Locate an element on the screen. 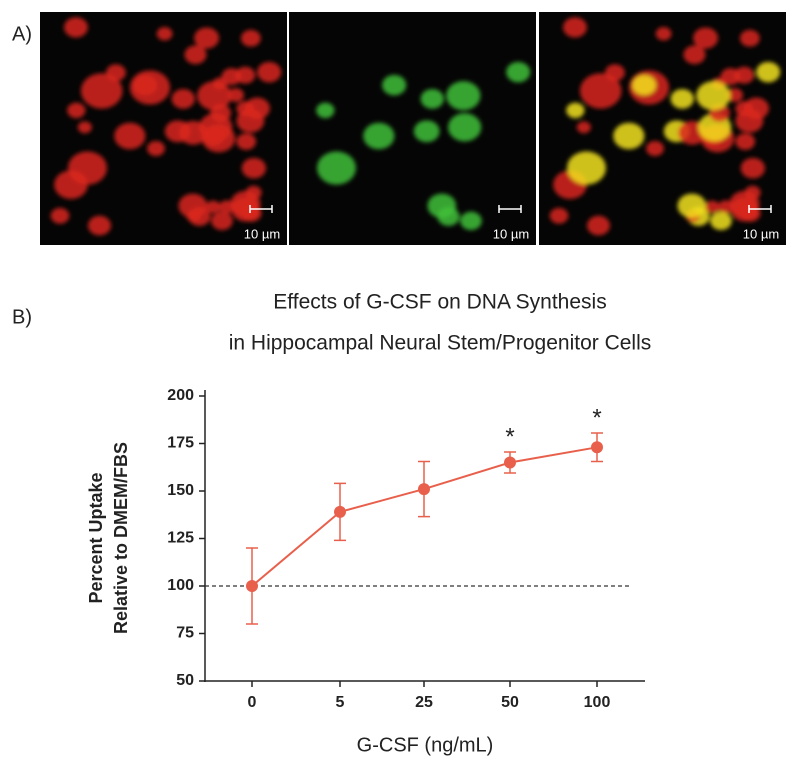 This screenshot has width=800, height=782. y-tick-label: 50 is located at coordinates (185, 680).